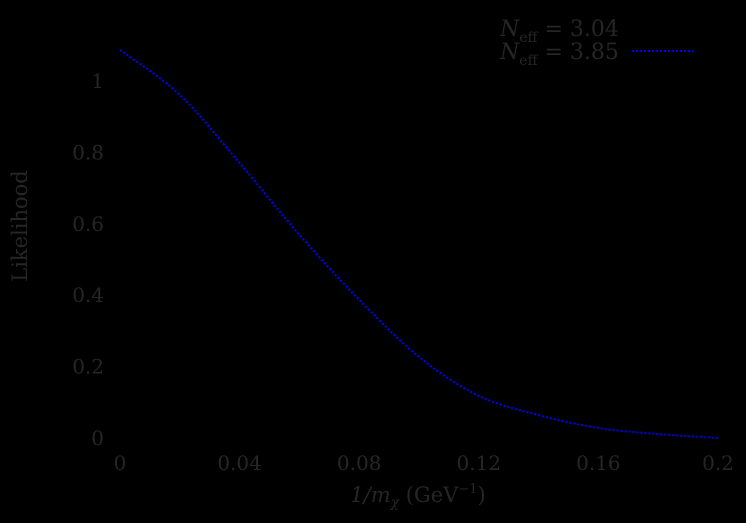  Describe the element at coordinates (239, 463) in the screenshot. I see `x-tick-label: 0.04` at that location.